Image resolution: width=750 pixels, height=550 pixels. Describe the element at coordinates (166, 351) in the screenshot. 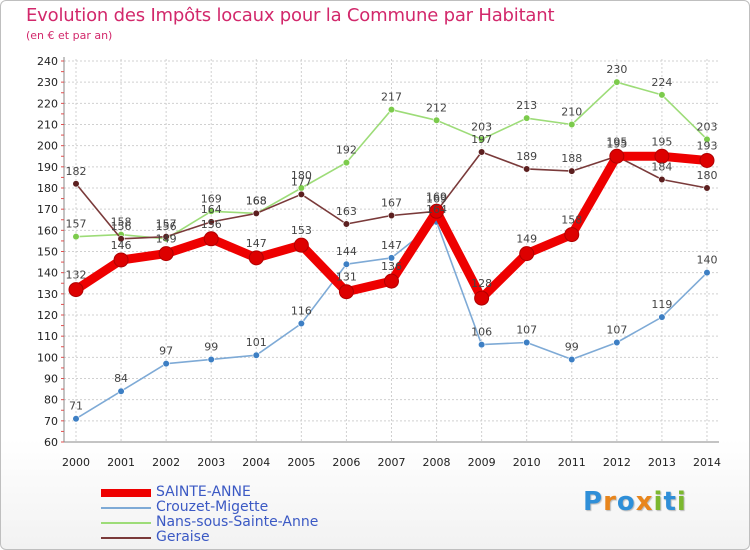

I see `data-label-crouzet-migette: 97` at that location.